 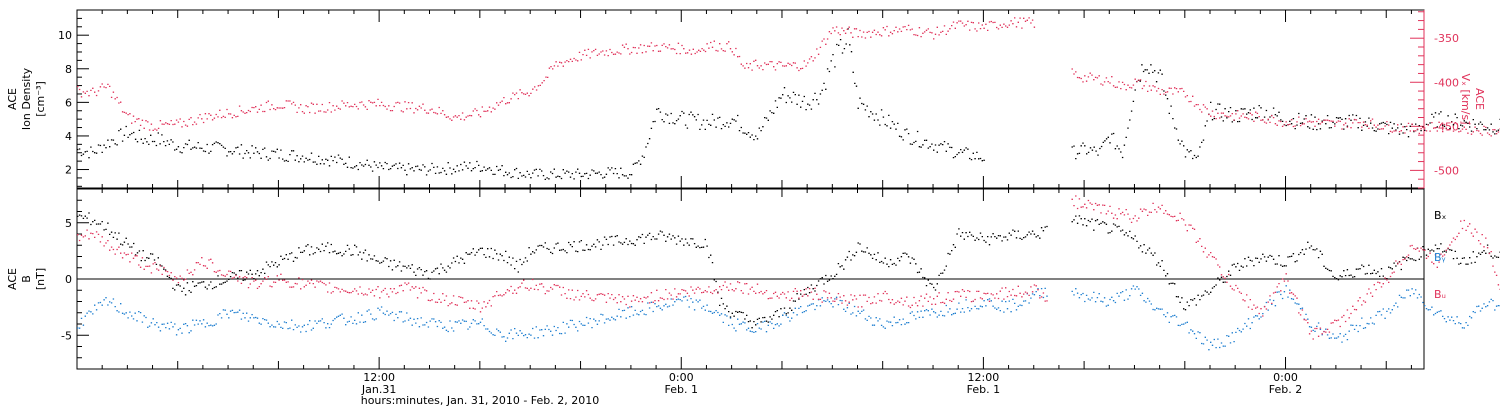 I want to click on density-tick-label: 4, so click(x=68, y=136).